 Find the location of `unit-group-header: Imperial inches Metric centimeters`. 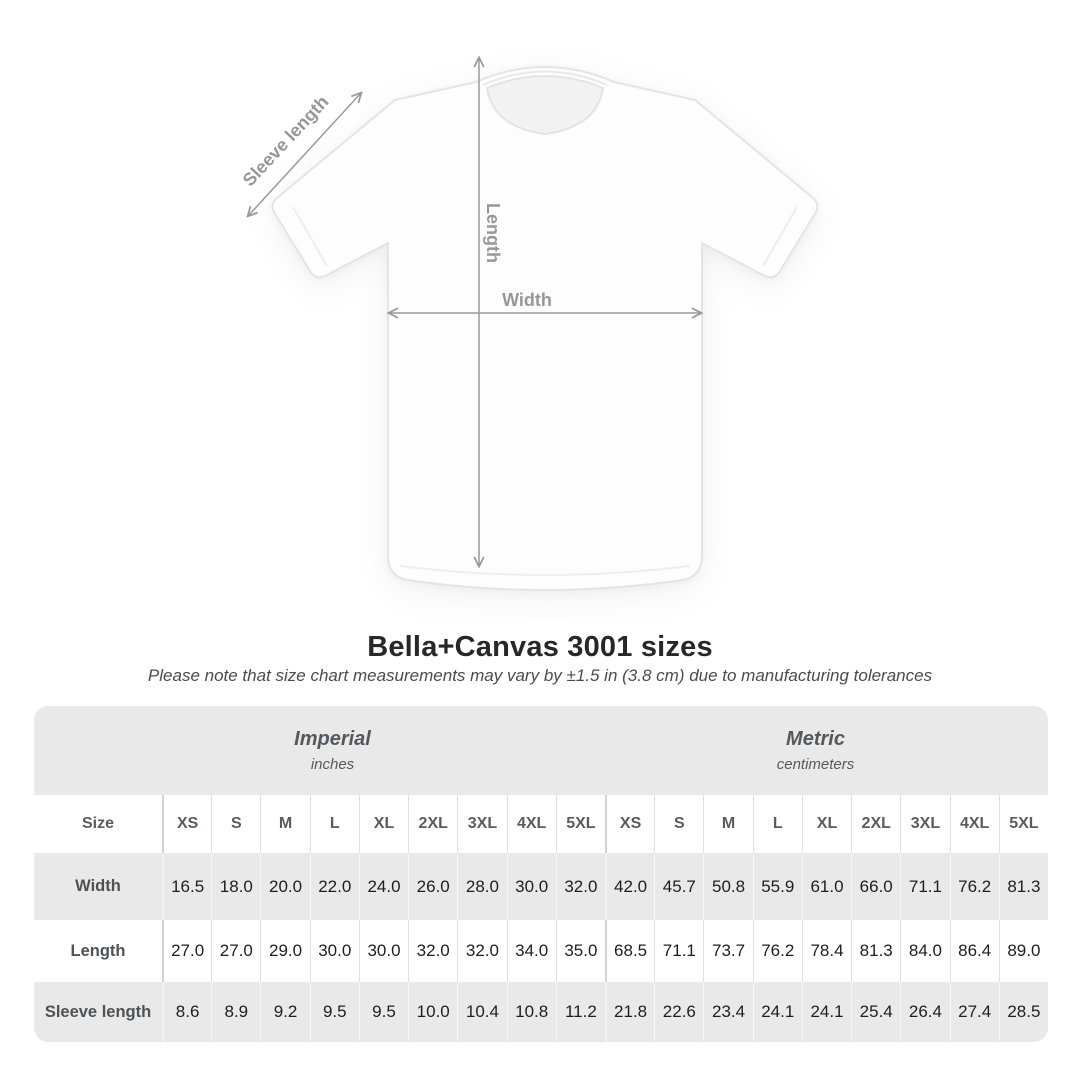

unit-group-header: Imperial inches Metric centimeters is located at coordinates (541, 750).